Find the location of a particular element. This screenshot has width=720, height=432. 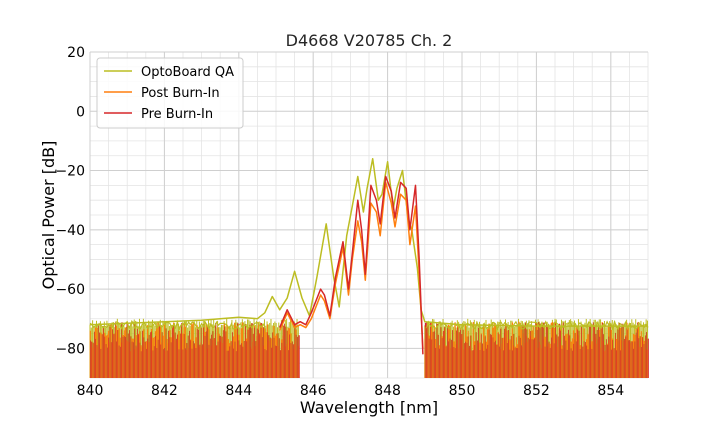

x-tick-label: 844 is located at coordinates (238, 391).